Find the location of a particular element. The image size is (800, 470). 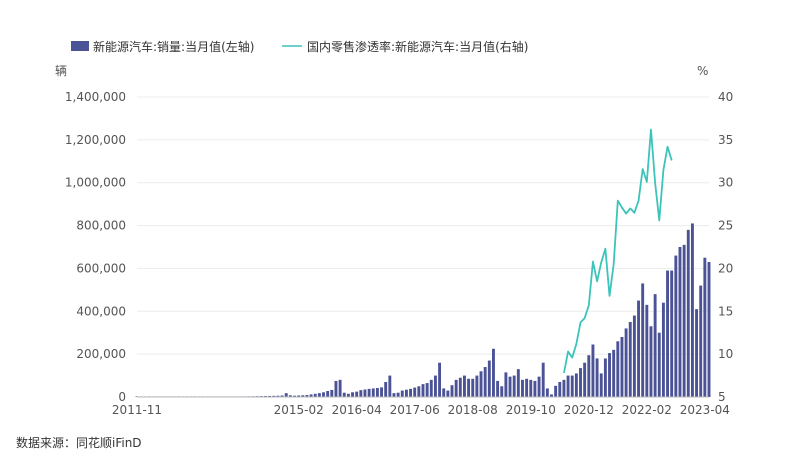

x-tick-label: 2020-12 is located at coordinates (589, 410).